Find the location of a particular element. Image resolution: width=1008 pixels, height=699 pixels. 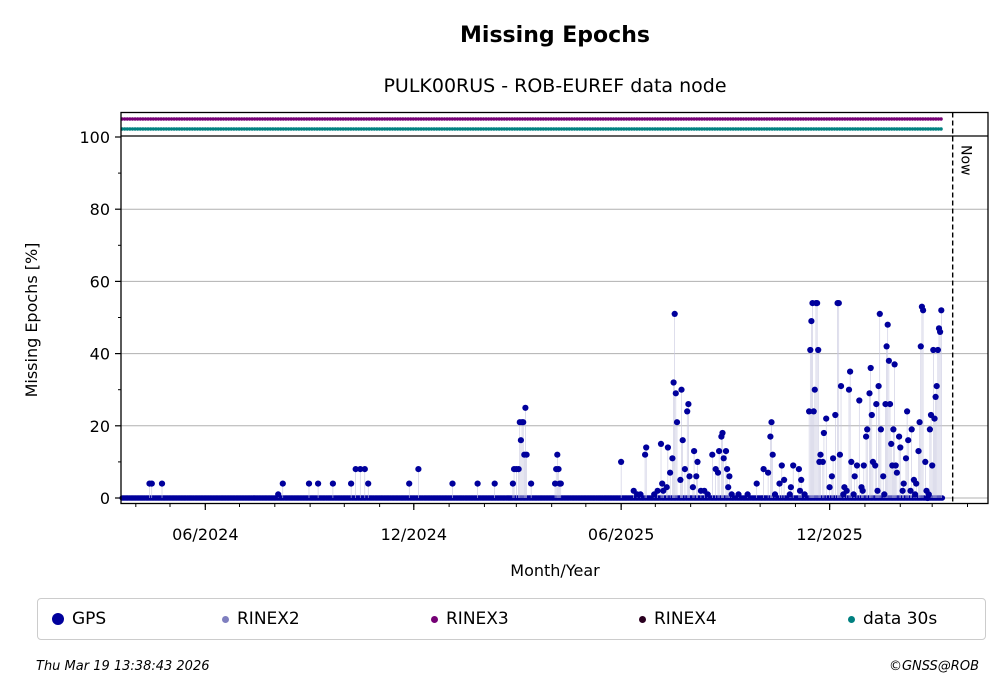

legend-label-rinex4: RINEX4 is located at coordinates (685, 619).